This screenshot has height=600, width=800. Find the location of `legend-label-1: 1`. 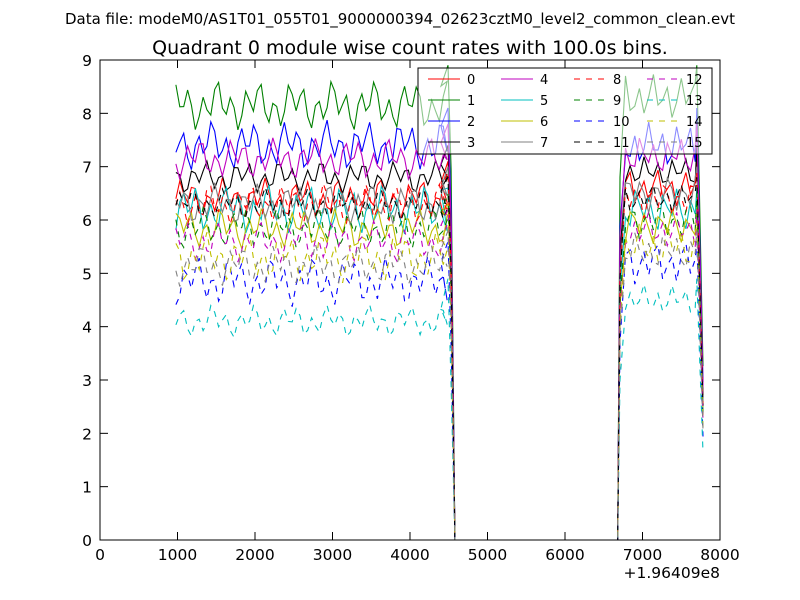

legend-label-1: 1 is located at coordinates (471, 101).